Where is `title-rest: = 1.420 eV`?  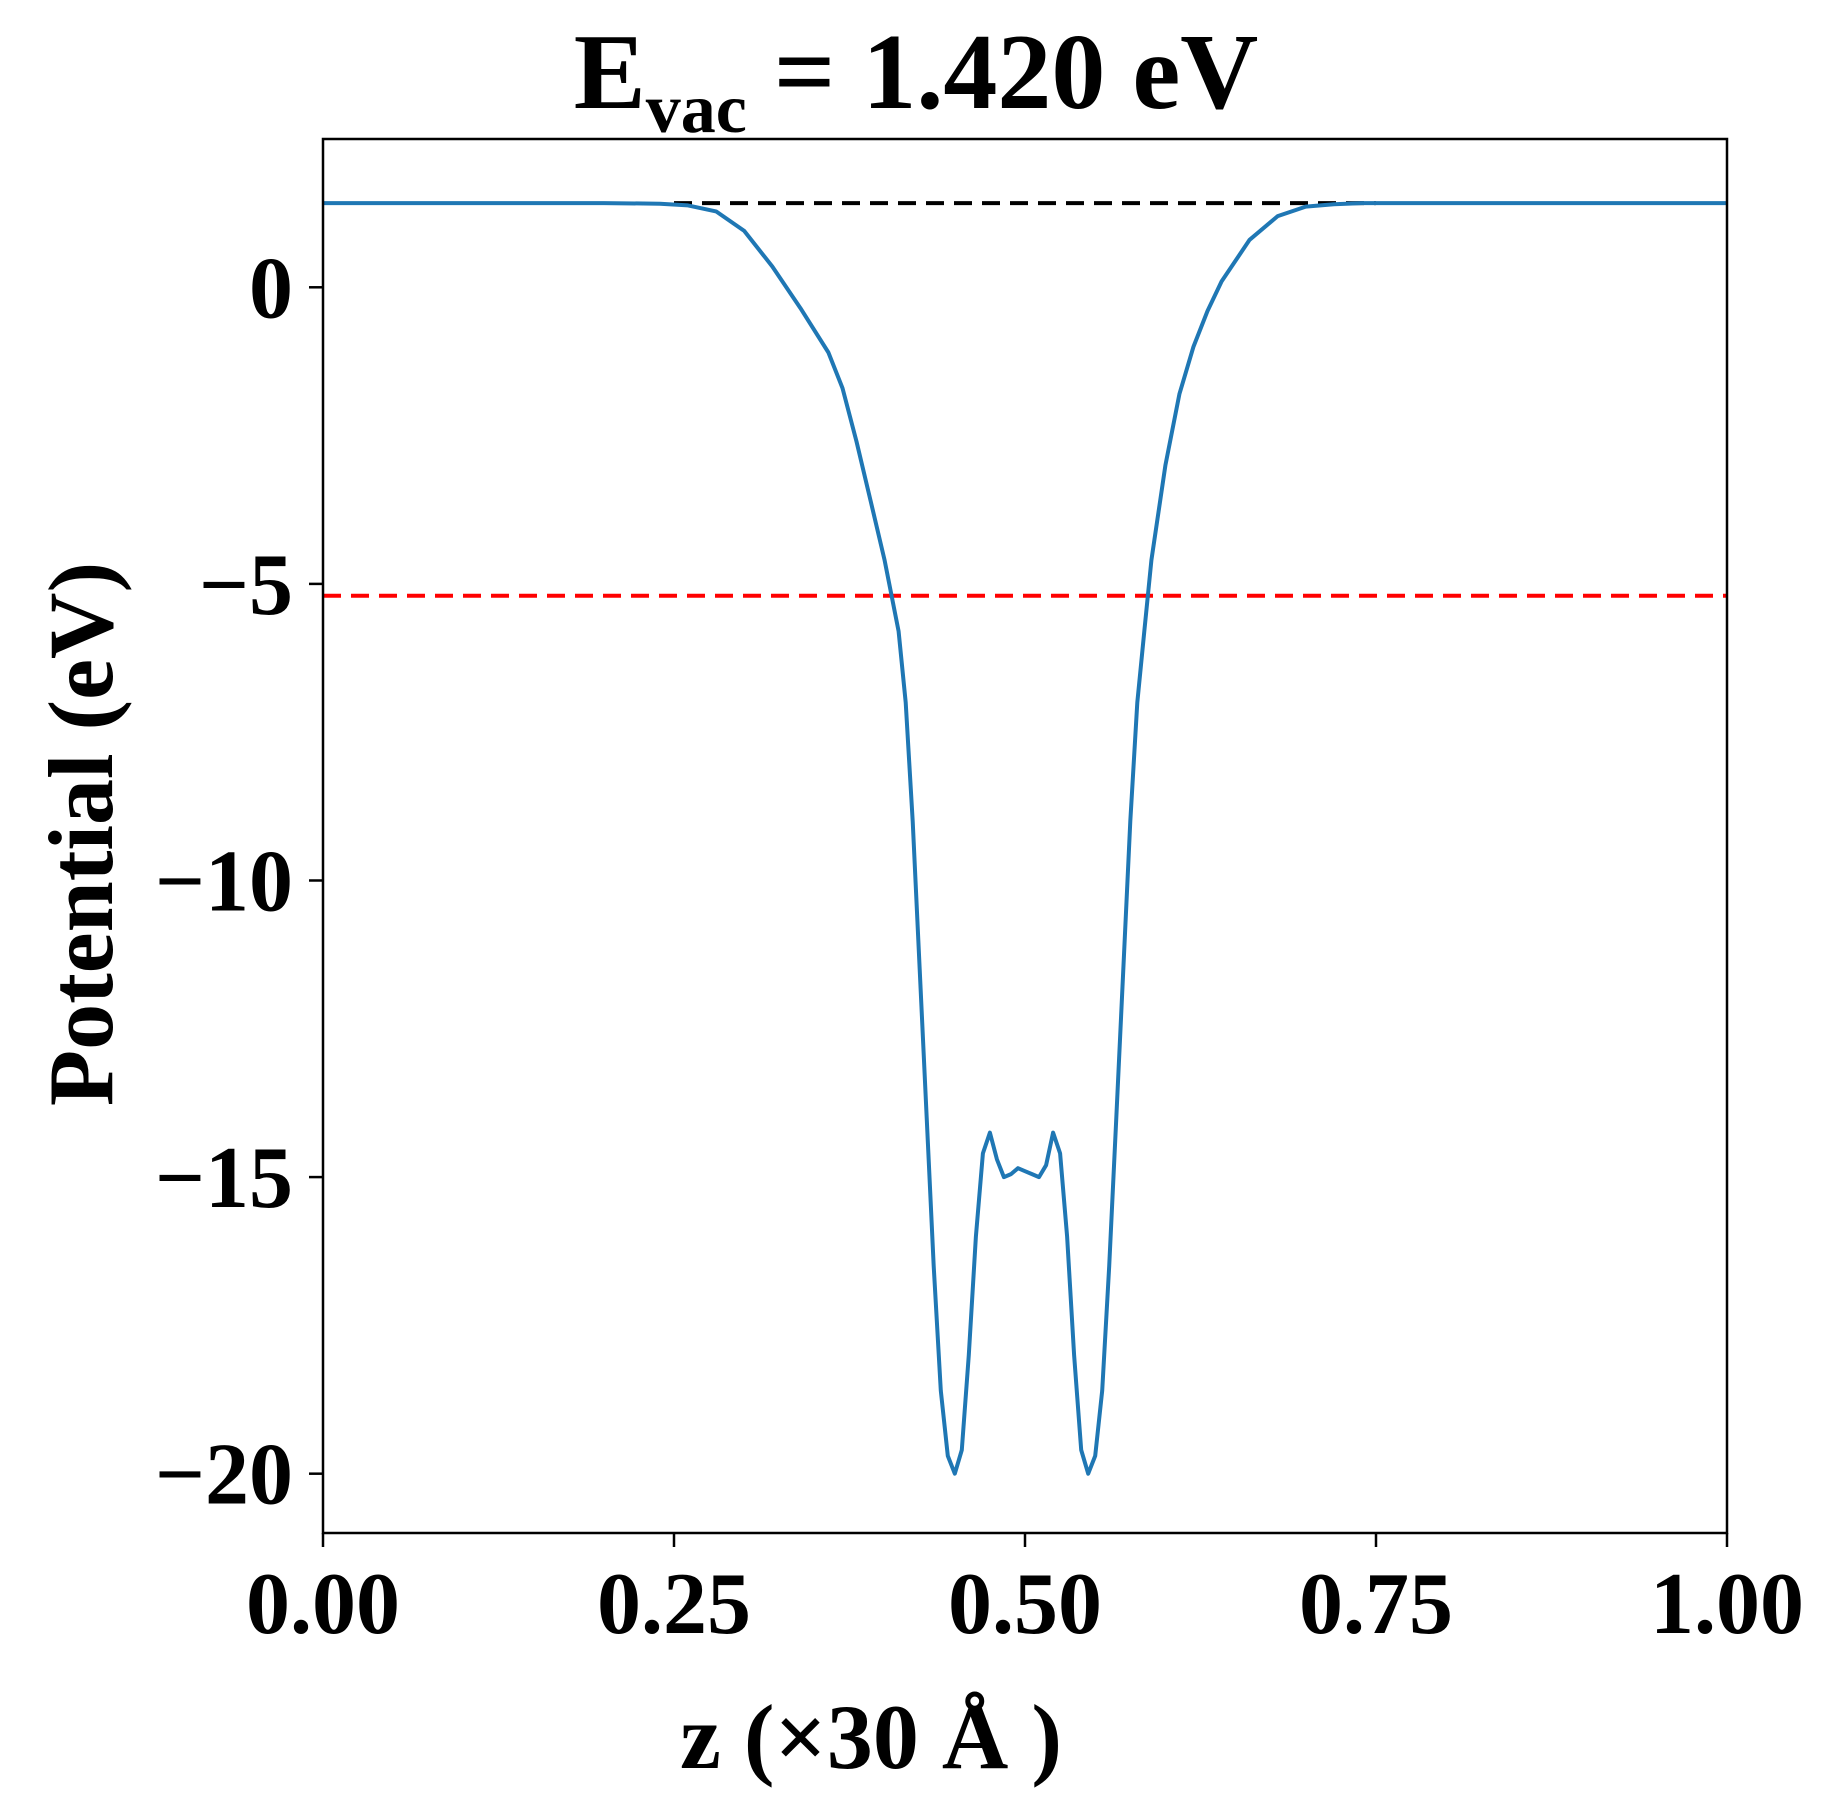
title-rest: = 1.420 eV is located at coordinates (1002, 72).